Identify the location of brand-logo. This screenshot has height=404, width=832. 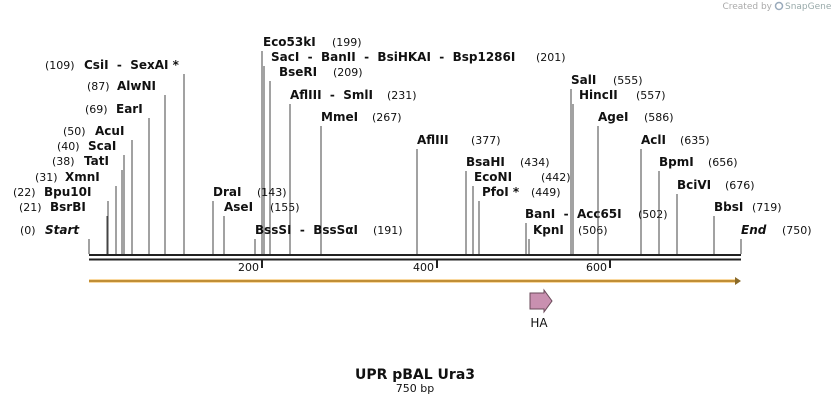
(779, 6).